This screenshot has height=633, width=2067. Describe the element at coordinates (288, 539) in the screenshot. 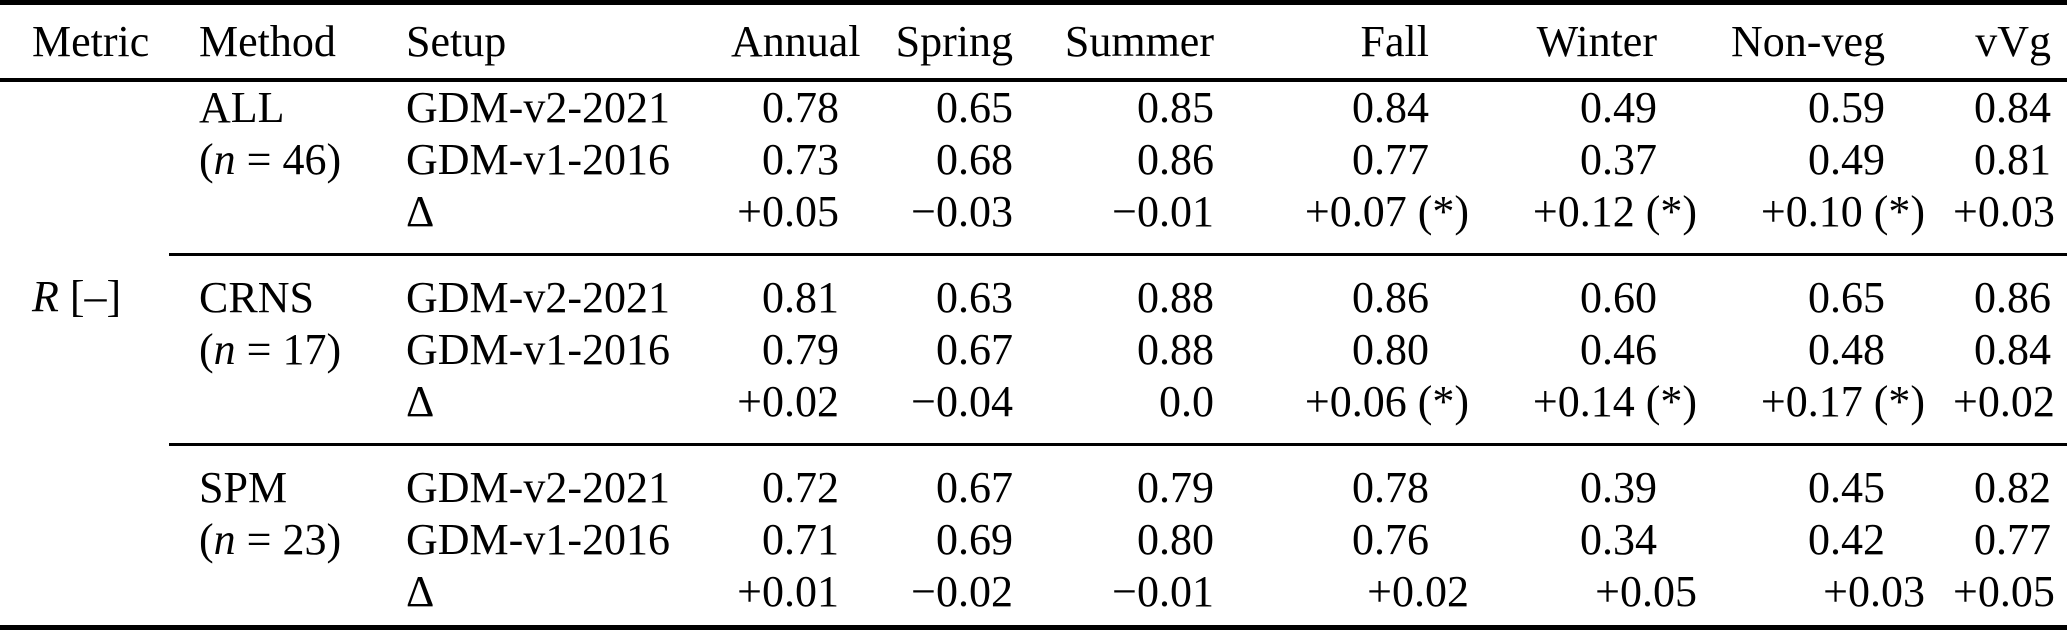

I see `n-value: = 23)` at that location.